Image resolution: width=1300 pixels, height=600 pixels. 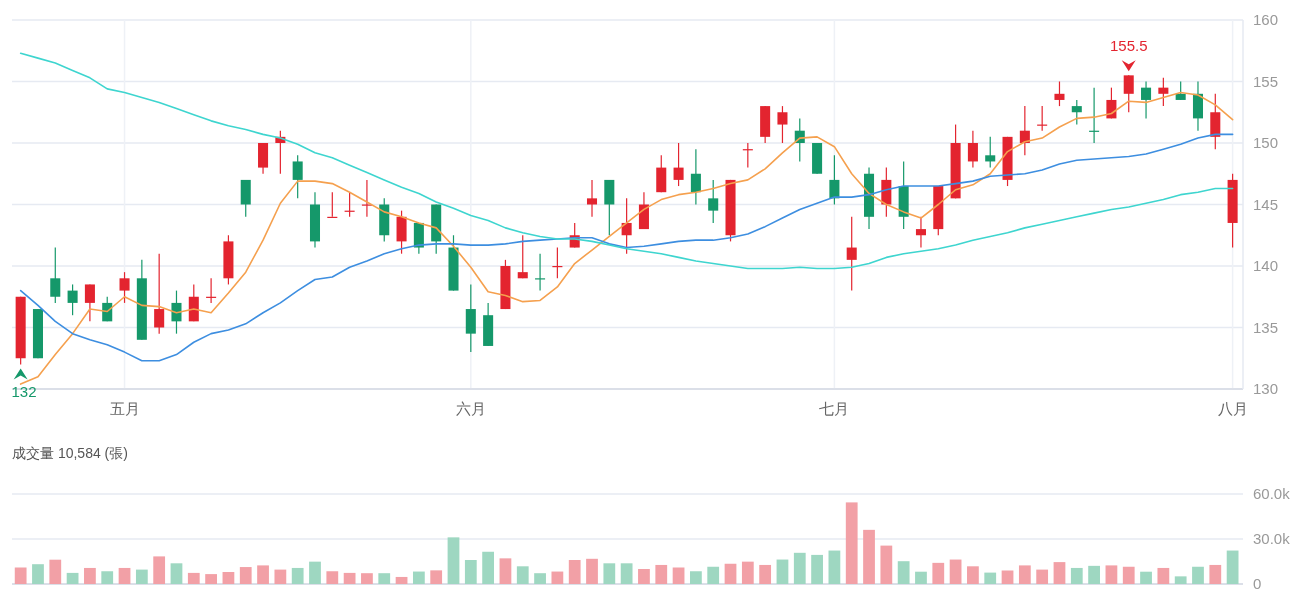 What do you see at coordinates (1266, 327) in the screenshot?
I see `y-tick-label: 135` at bounding box center [1266, 327].